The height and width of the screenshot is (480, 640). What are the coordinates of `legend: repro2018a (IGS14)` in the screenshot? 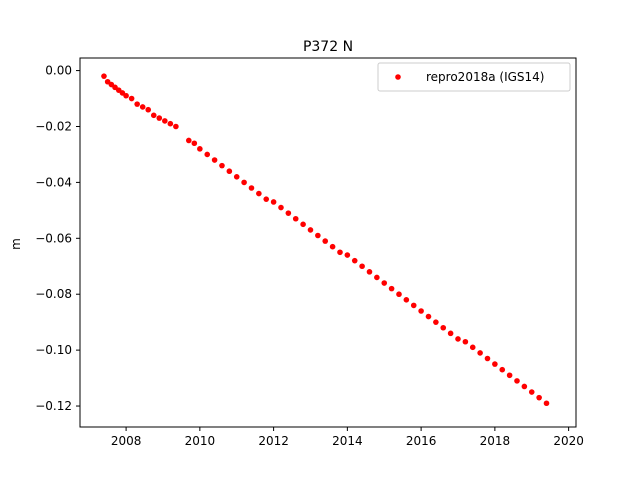 It's located at (474, 77).